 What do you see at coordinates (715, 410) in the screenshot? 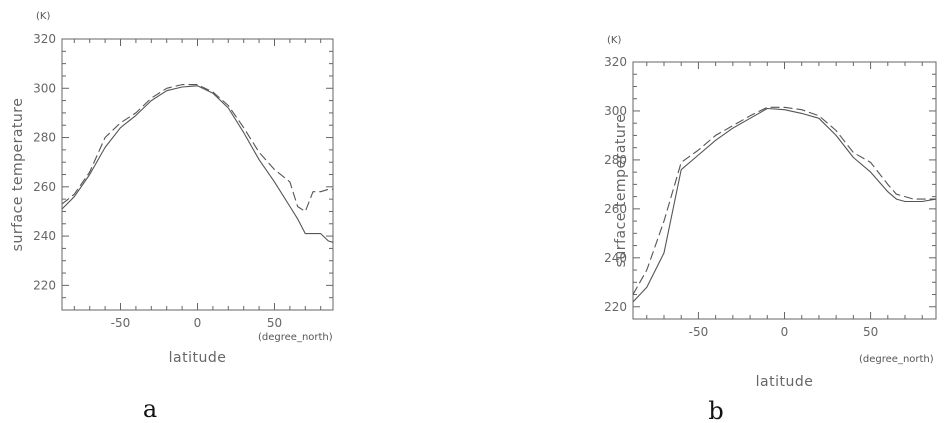
I see `panel-label: b` at bounding box center [715, 410].